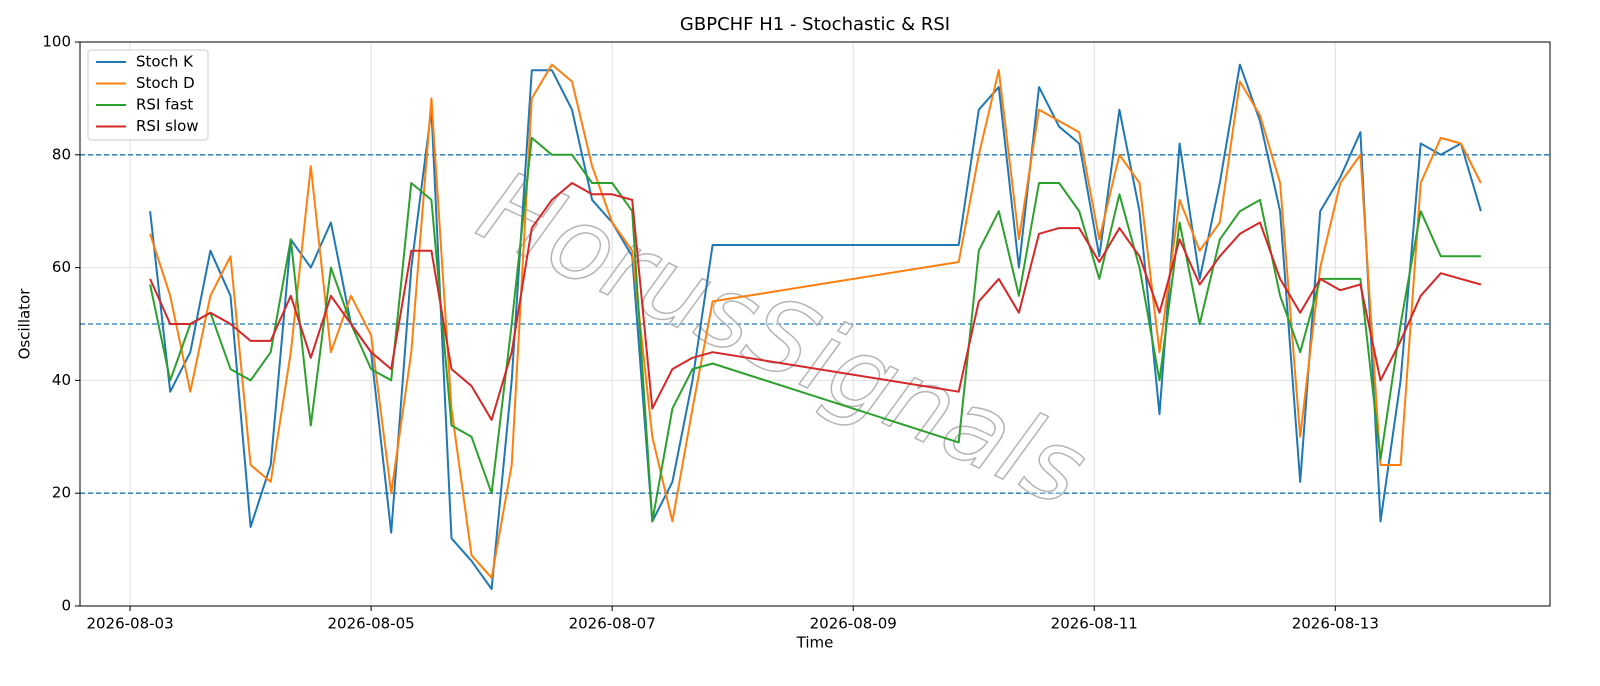  What do you see at coordinates (853, 624) in the screenshot?
I see `x-tick-label: 2026-08-09` at bounding box center [853, 624].